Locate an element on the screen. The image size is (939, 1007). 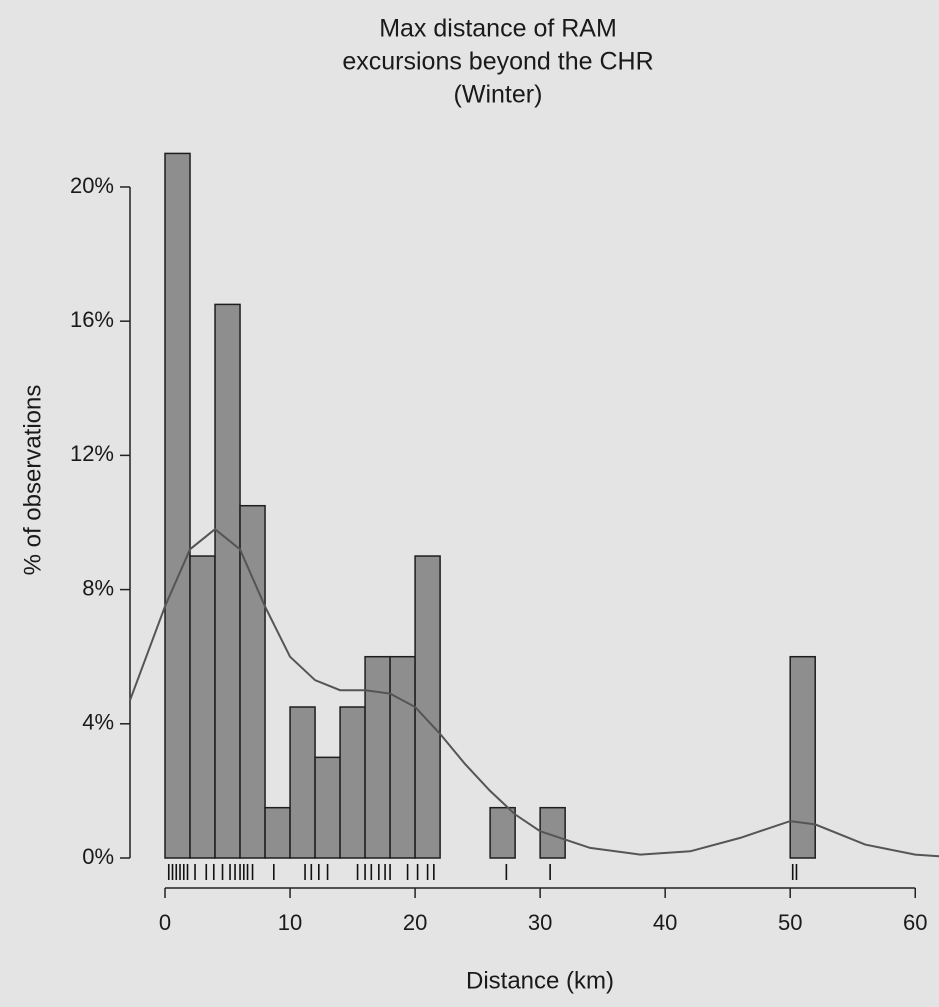
x-tick-label: 30 is located at coordinates (540, 922).